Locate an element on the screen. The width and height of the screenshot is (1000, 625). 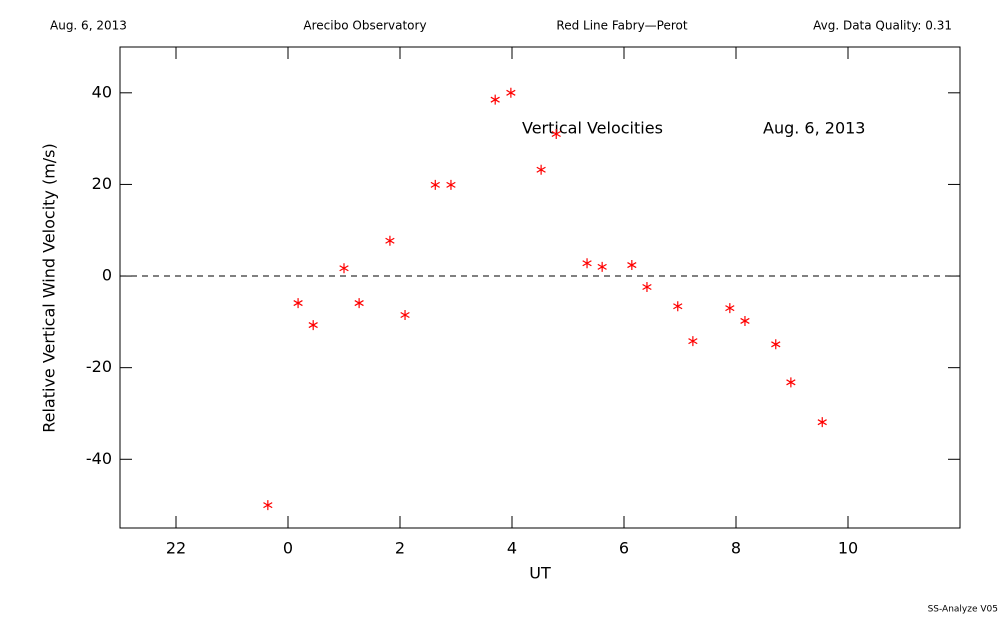
annotation: Aug. 6, 2013 is located at coordinates (814, 128).